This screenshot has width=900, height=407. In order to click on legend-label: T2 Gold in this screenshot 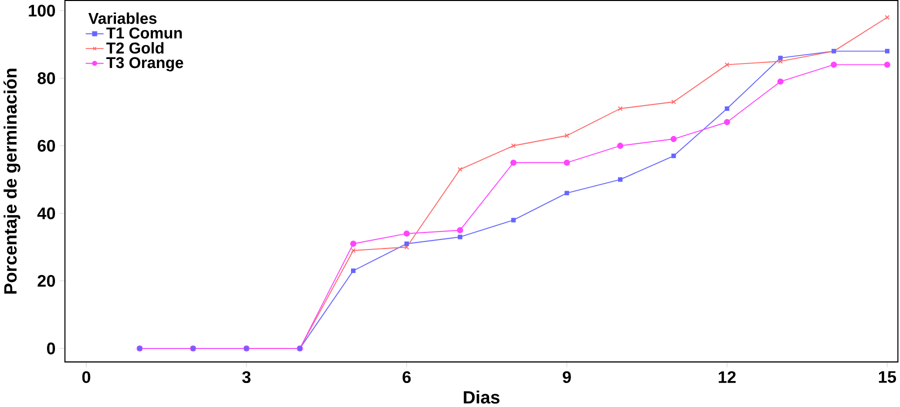, I will do `click(135, 48)`.